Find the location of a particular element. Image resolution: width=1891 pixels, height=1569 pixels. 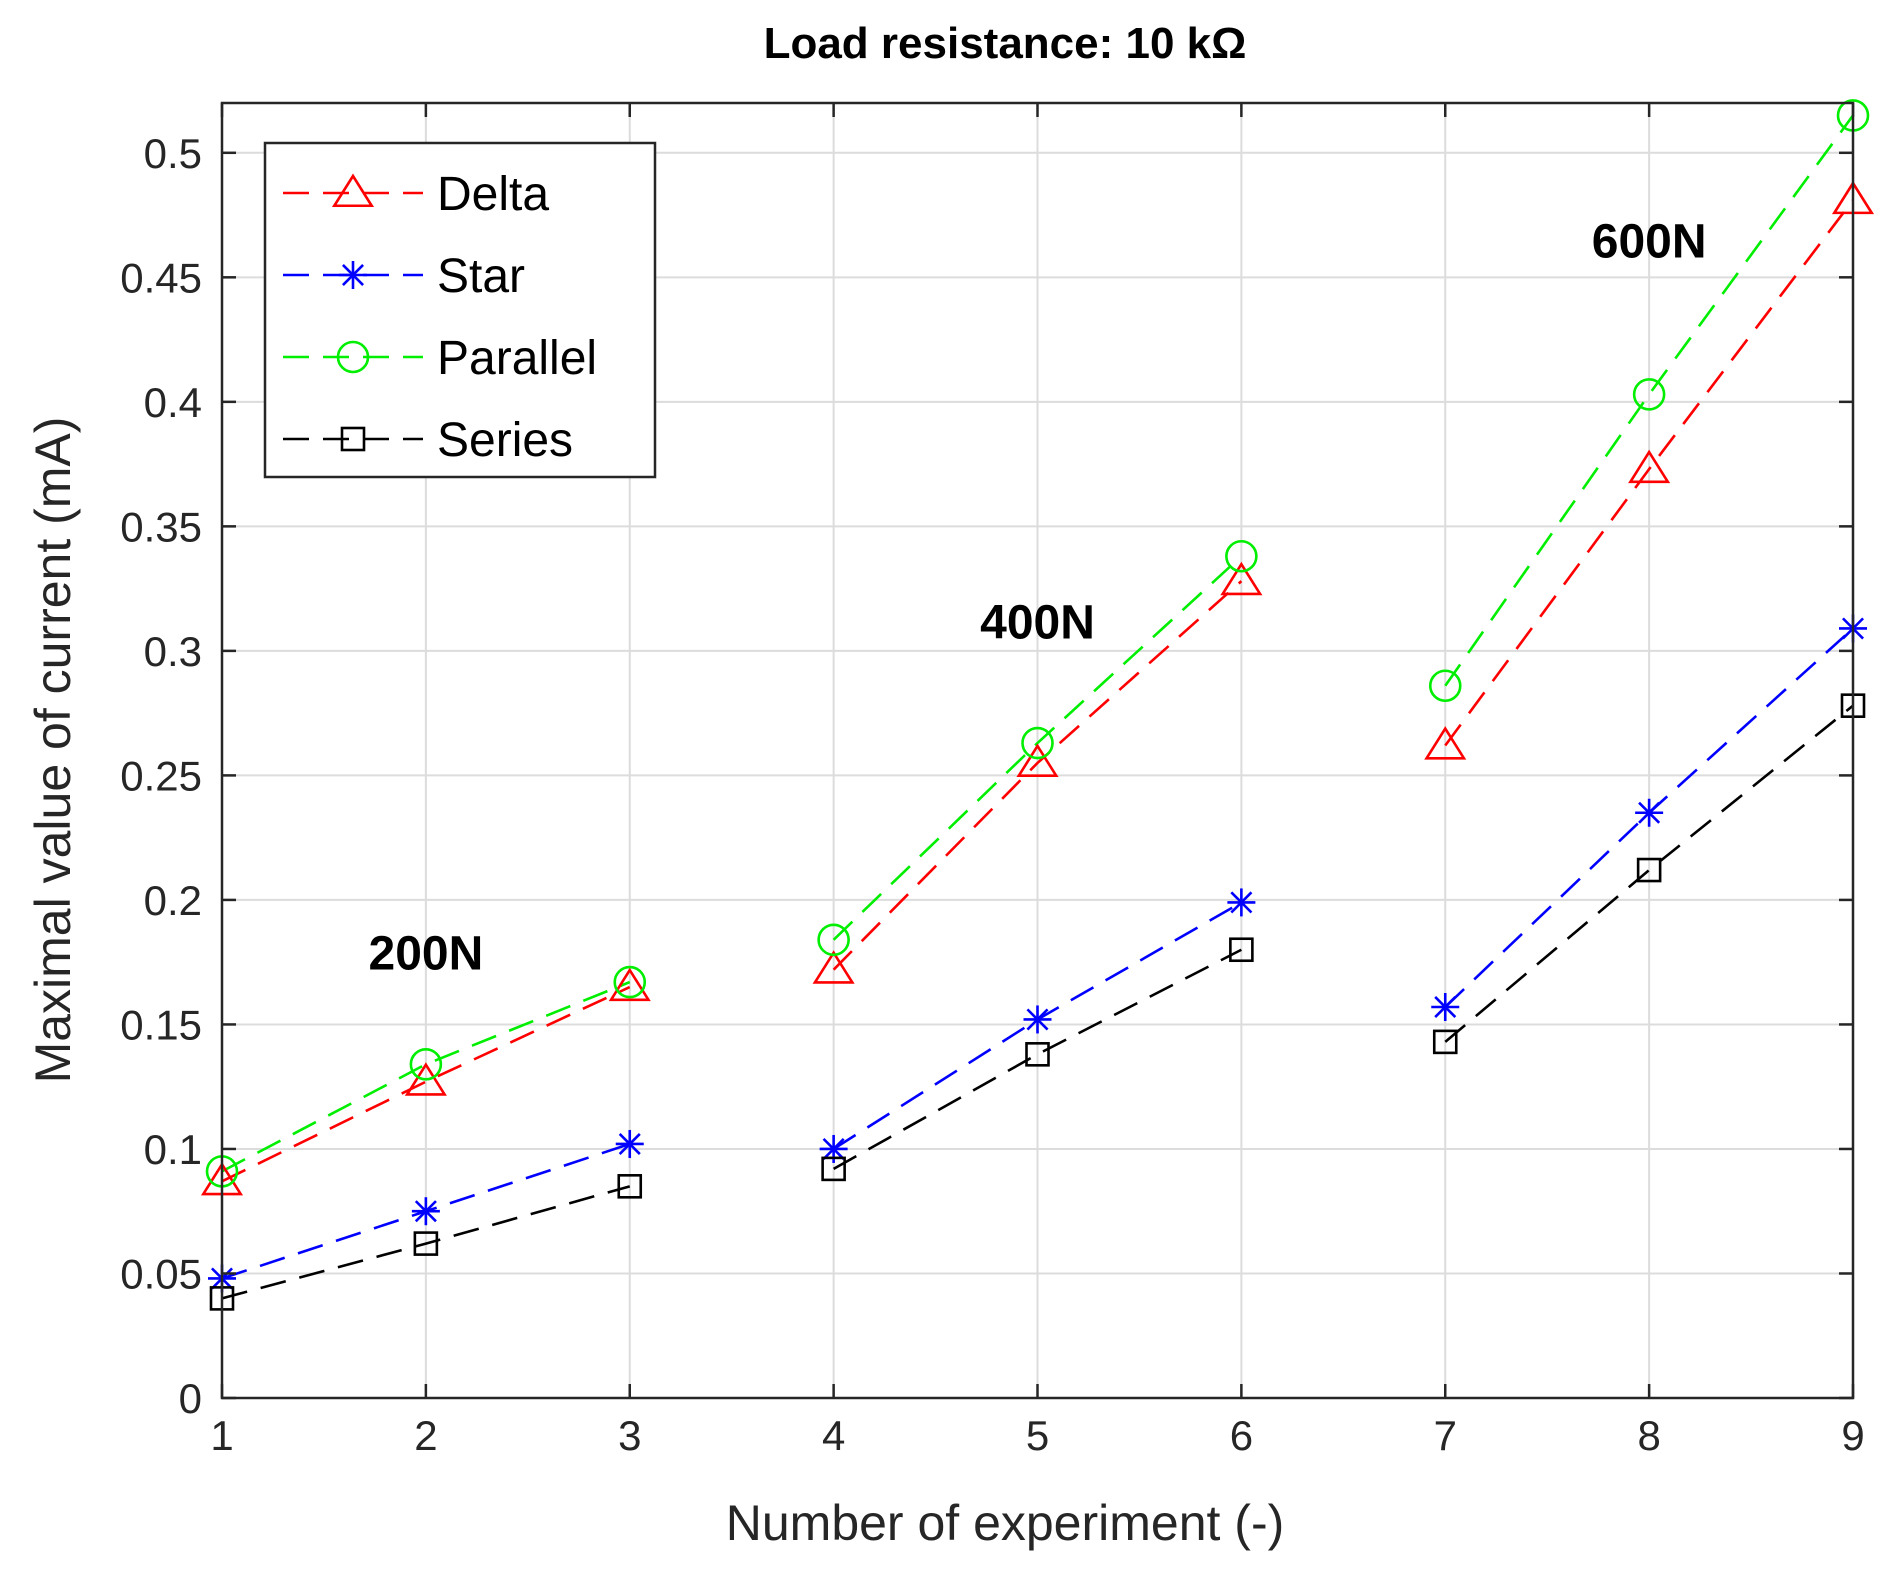

legend-marker-delta-shape is located at coordinates (353, 190).